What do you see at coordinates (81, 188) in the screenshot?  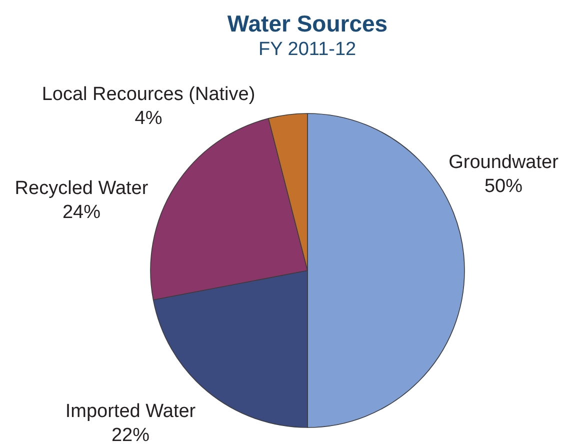 I see `slice-label: Recycled Water` at bounding box center [81, 188].